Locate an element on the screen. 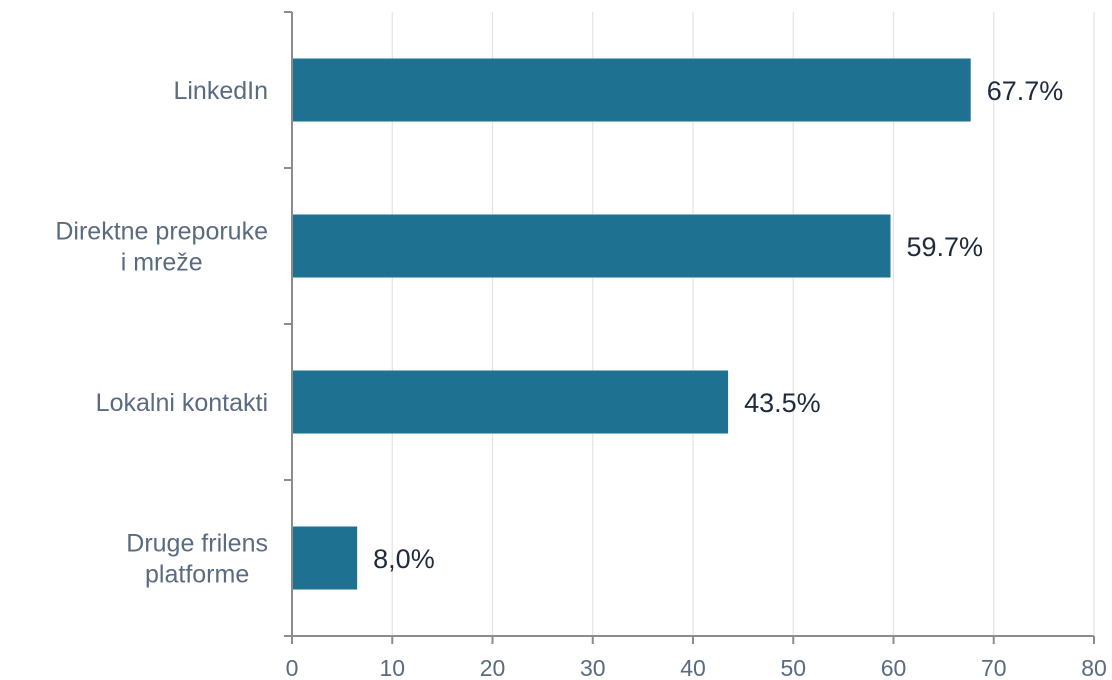 The width and height of the screenshot is (1112, 680). x-tick-label-50: 50 is located at coordinates (793, 667).